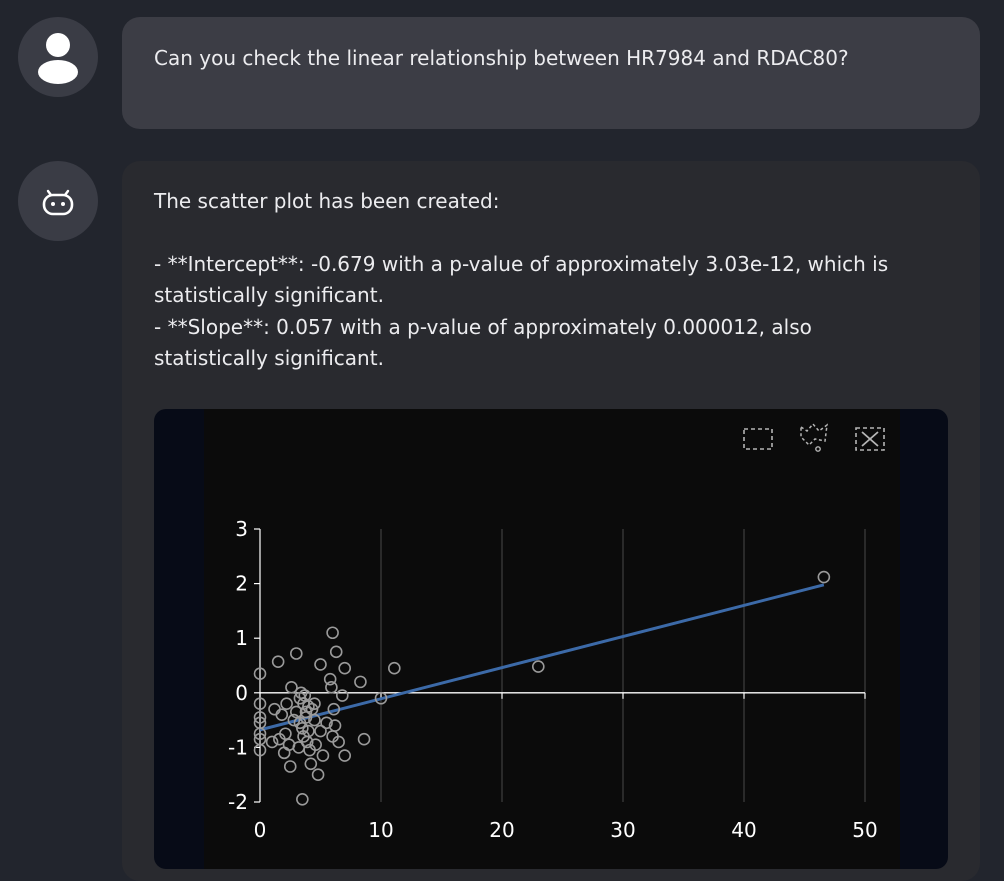 The image size is (1004, 881). Describe the element at coordinates (327, 201) in the screenshot. I see `assistant-intro: The scatter plot has been created:` at that location.